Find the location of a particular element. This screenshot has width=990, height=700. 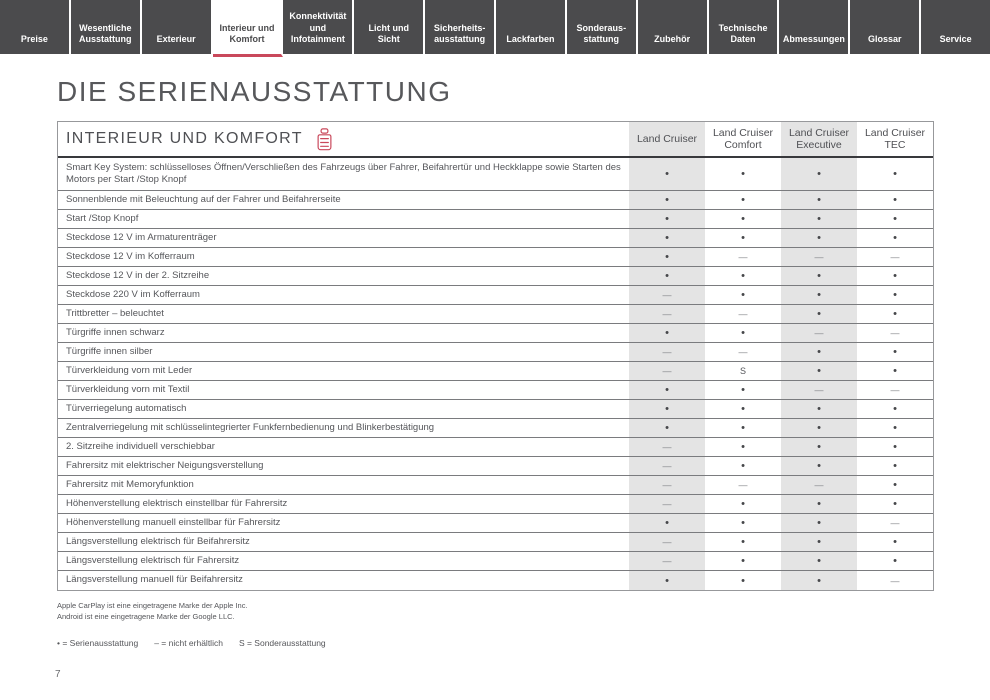

trim-column-label: Land Cruiser TEC is located at coordinates (895, 138).